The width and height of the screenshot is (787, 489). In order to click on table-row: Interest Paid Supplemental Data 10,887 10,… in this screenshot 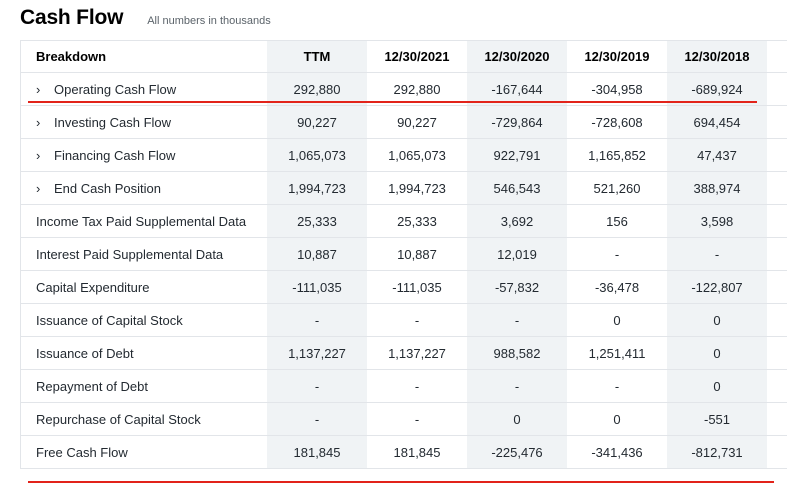, I will do `click(403, 254)`.